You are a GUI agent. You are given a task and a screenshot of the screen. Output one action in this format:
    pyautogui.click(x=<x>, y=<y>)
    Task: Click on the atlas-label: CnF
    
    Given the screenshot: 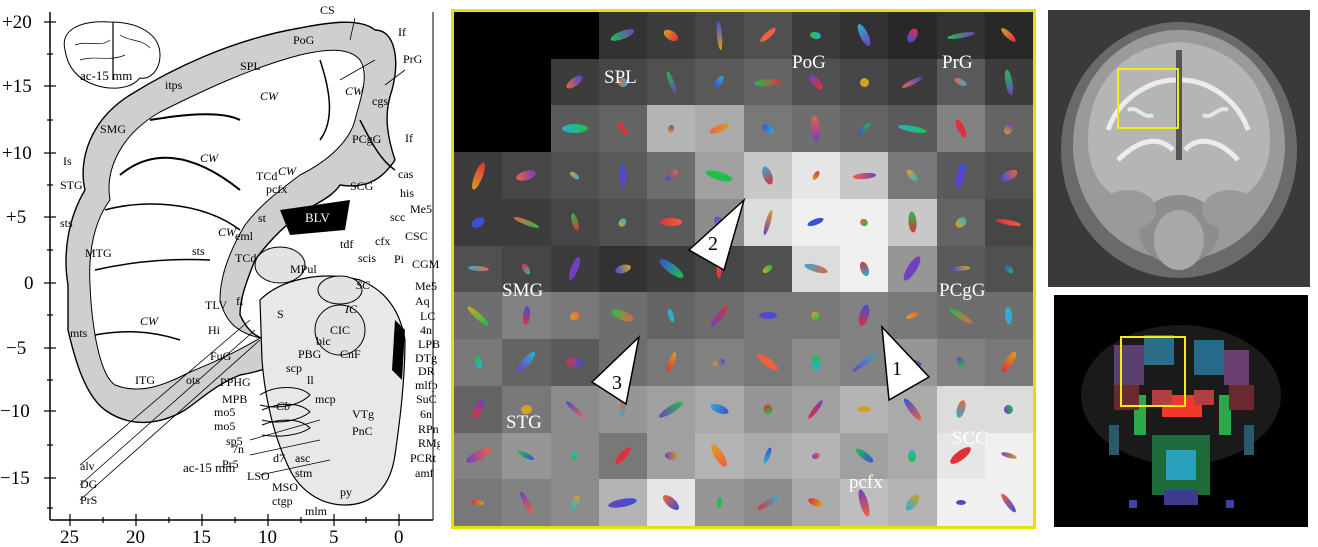 What is the action you would take?
    pyautogui.click(x=350, y=354)
    